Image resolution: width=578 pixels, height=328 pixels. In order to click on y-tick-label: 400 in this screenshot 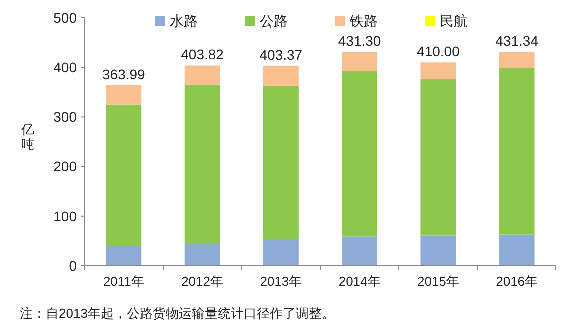, I will do `click(66, 68)`.